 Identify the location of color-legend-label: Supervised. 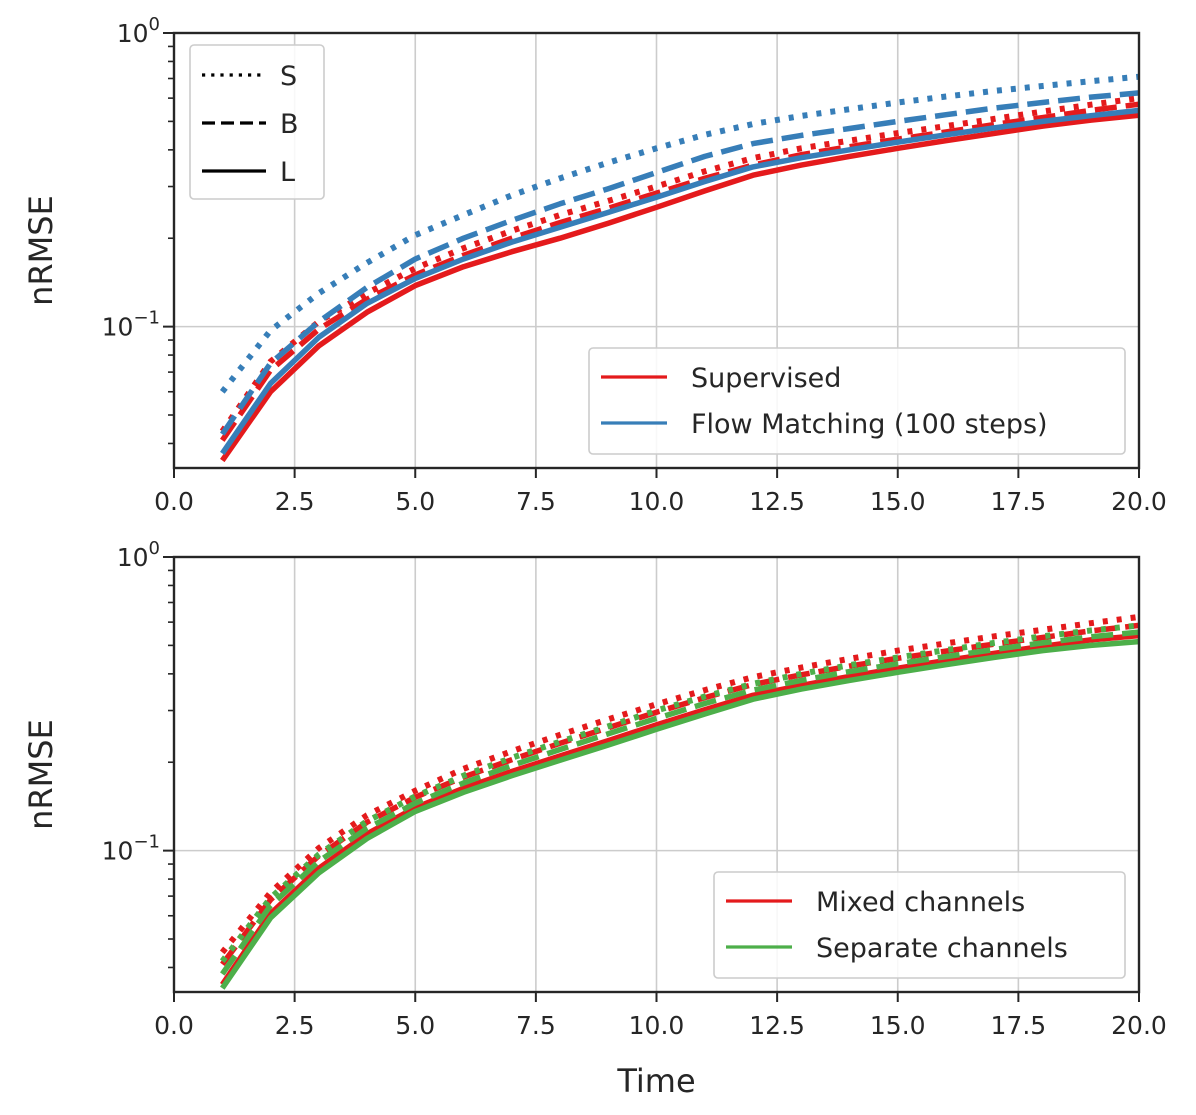
(766, 378).